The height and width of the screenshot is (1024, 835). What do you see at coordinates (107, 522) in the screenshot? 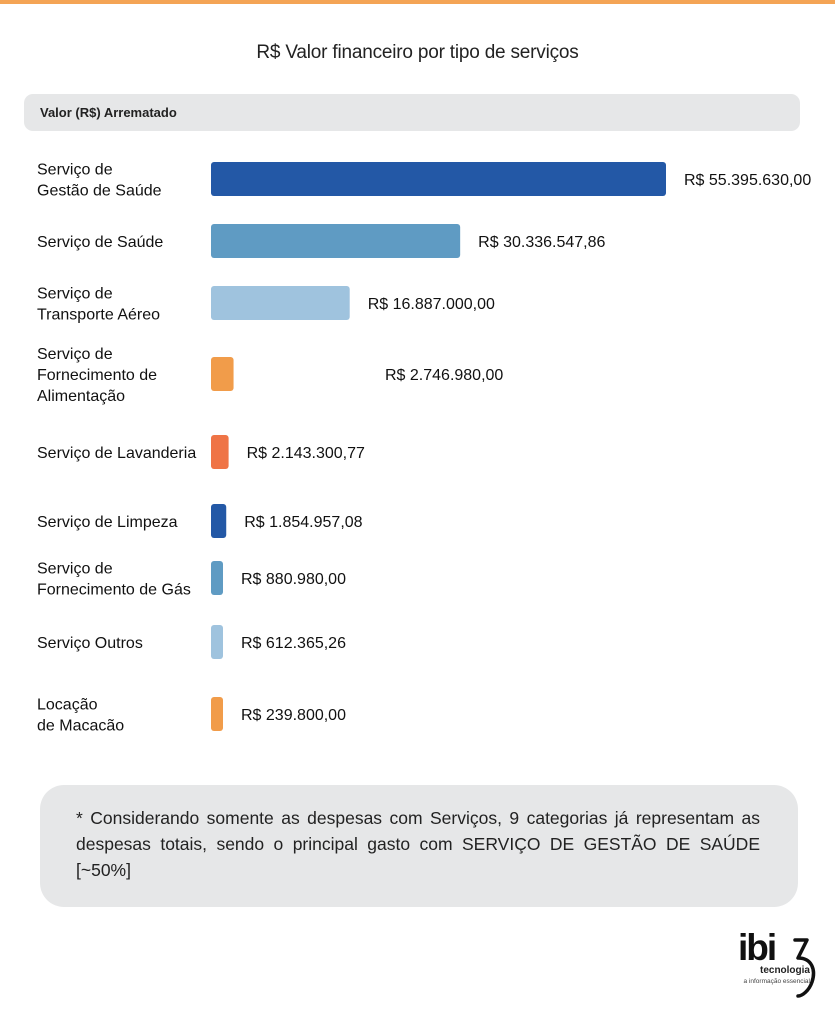
I see `category-label-6: Serviço de Limpeza` at bounding box center [107, 522].